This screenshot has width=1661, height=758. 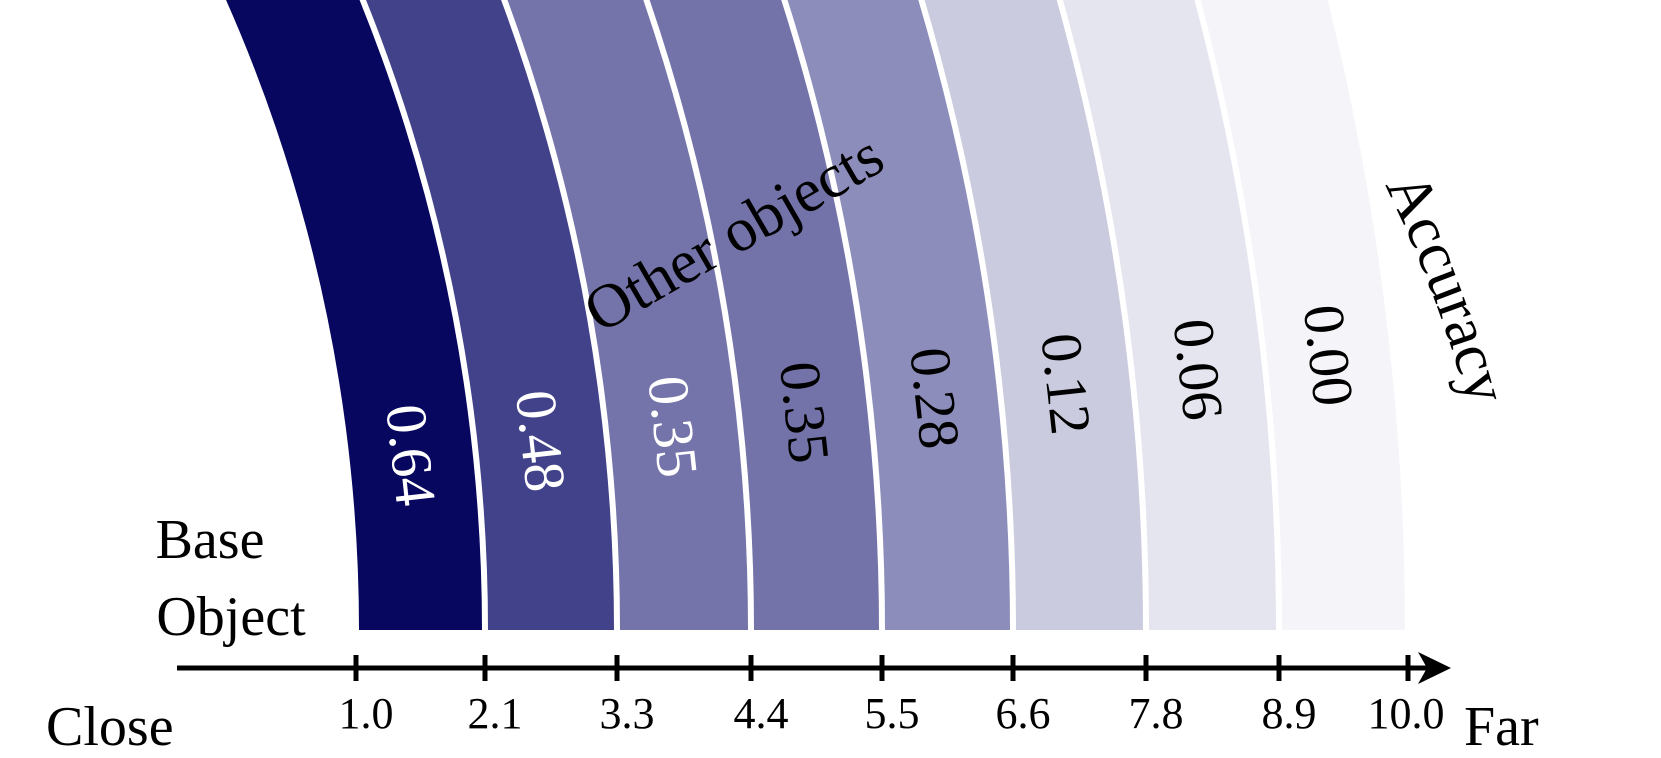 I want to click on accuracy-value-label: 0.00, so click(x=1329, y=355).